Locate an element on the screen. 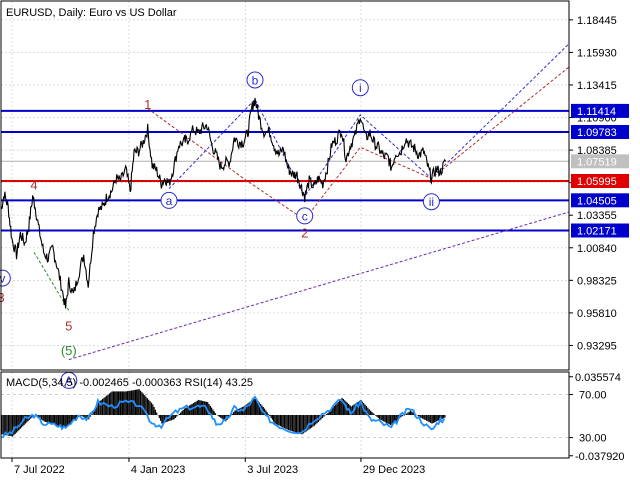 This screenshot has height=485, width=640. wave-label-8: c is located at coordinates (305, 216).